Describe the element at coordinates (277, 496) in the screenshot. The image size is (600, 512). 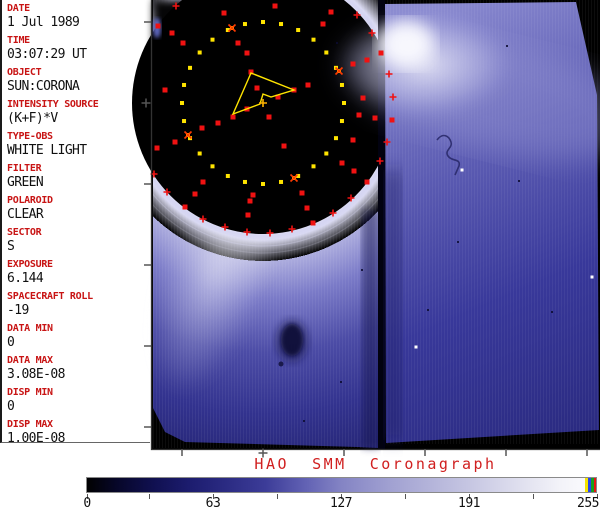
I see `colorbar-minor-tick` at that location.